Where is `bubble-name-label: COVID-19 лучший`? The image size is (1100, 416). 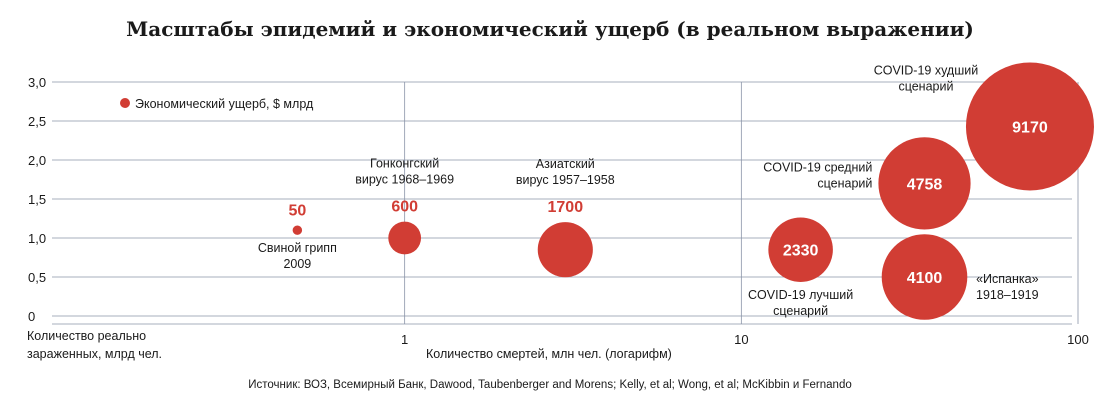 bubble-name-label: COVID-19 лучший is located at coordinates (800, 295).